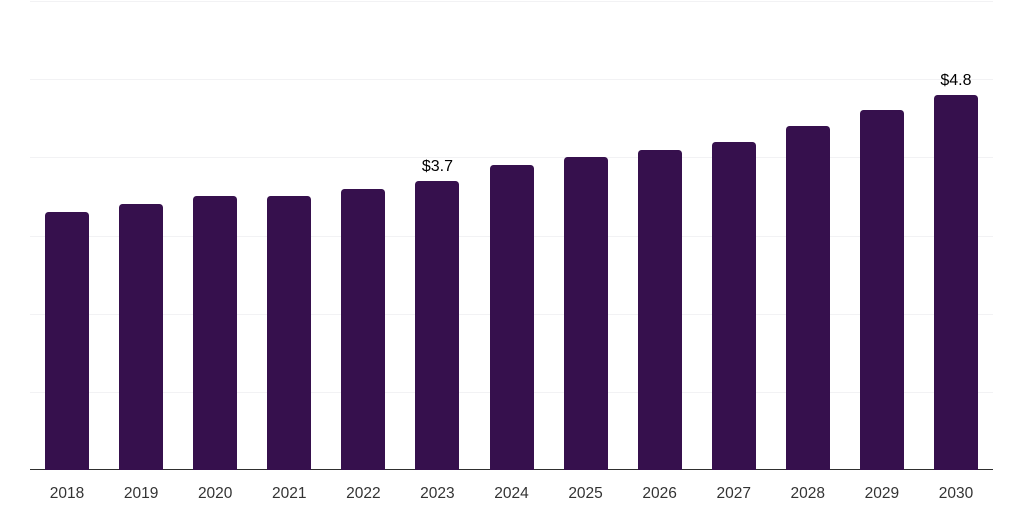 The width and height of the screenshot is (1024, 512). What do you see at coordinates (437, 493) in the screenshot?
I see `x-tick-2023: 2023` at bounding box center [437, 493].